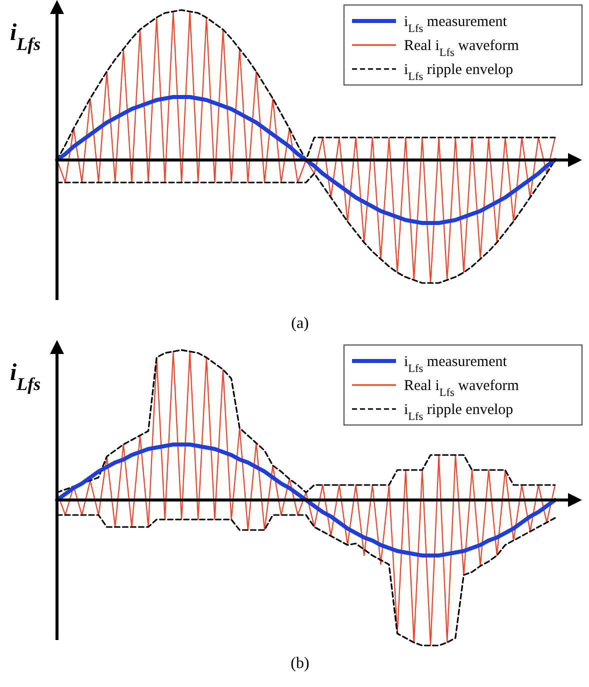 Image resolution: width=589 pixels, height=687 pixels. What do you see at coordinates (300, 323) in the screenshot?
I see `text: (a)` at bounding box center [300, 323].